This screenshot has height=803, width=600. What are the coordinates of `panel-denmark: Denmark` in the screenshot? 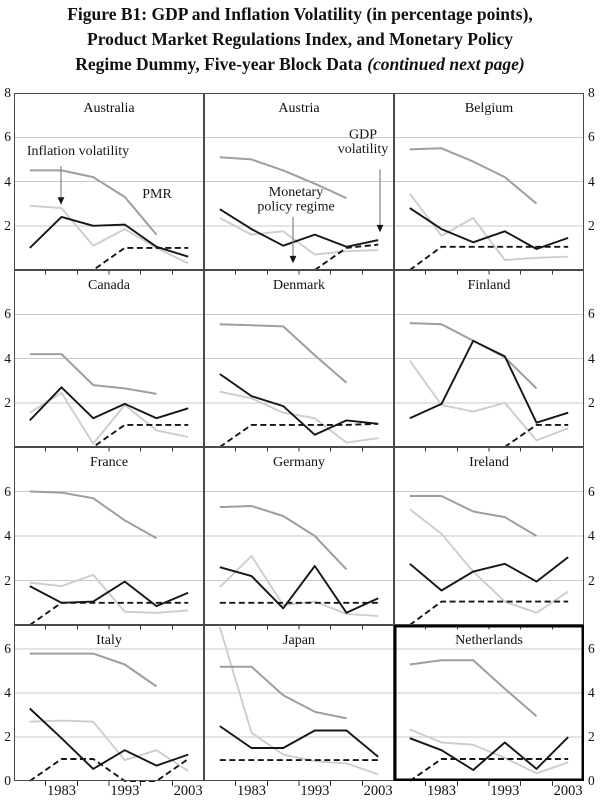 It's located at (299, 359).